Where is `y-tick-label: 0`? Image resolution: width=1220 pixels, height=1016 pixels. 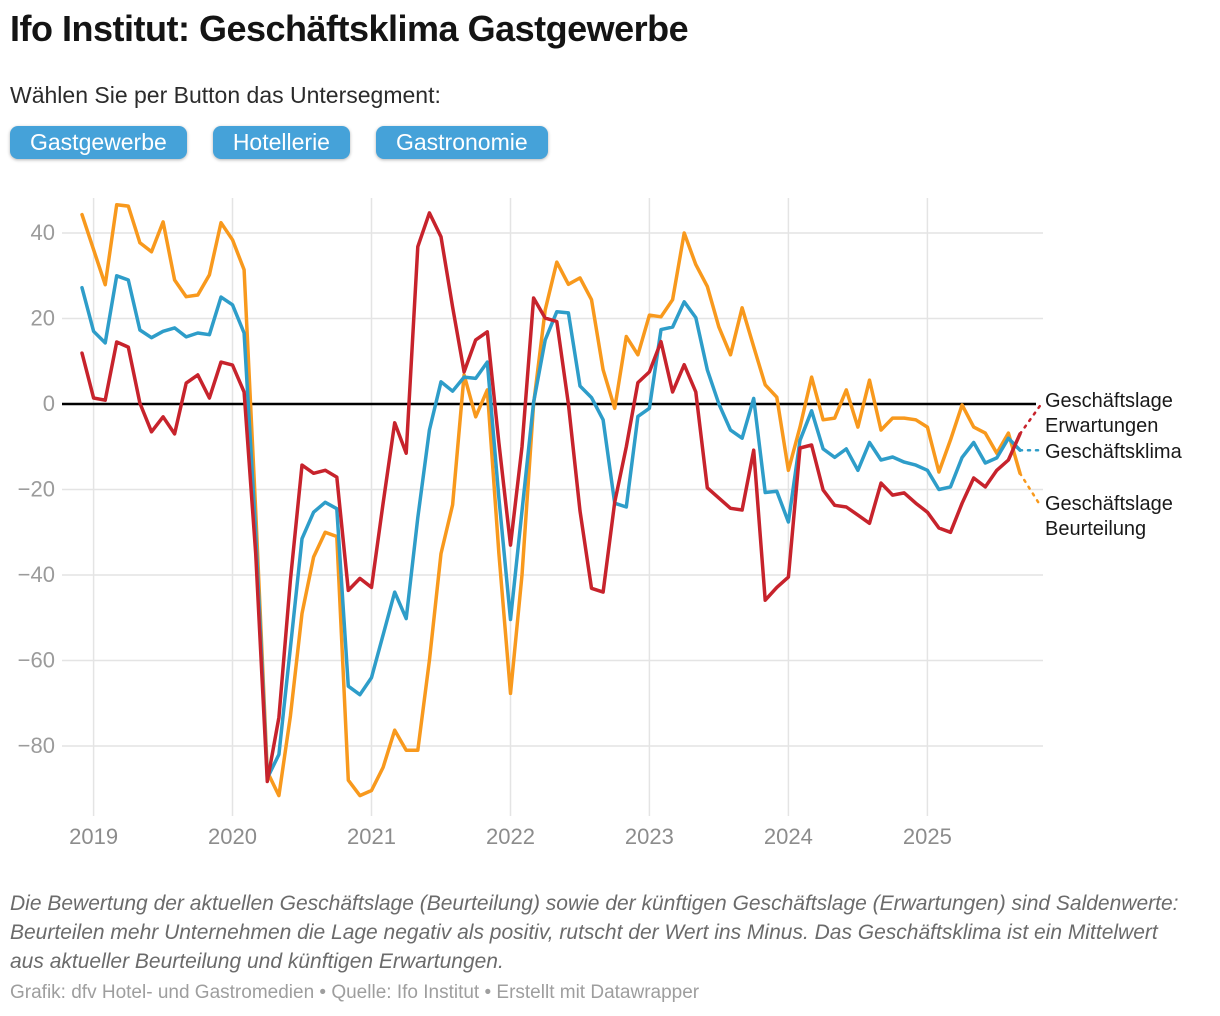 y-tick-label: 0 is located at coordinates (49, 403).